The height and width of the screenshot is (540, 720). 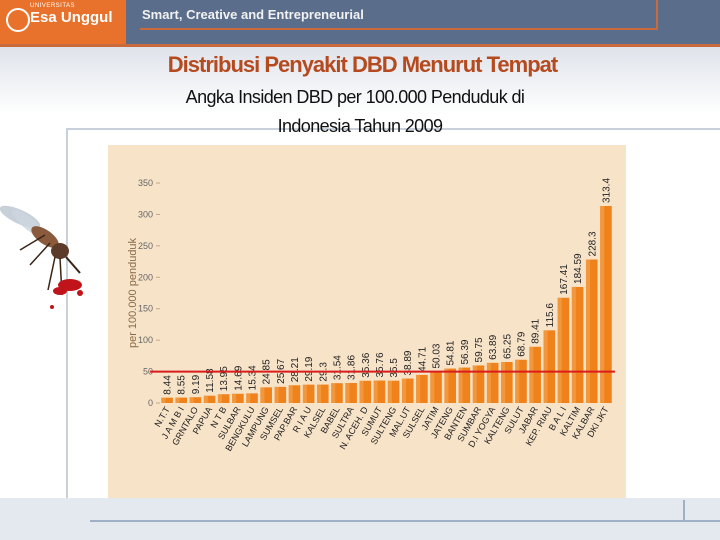 What do you see at coordinates (521, 343) in the screenshot?
I see `data-label: 68.79` at bounding box center [521, 343].